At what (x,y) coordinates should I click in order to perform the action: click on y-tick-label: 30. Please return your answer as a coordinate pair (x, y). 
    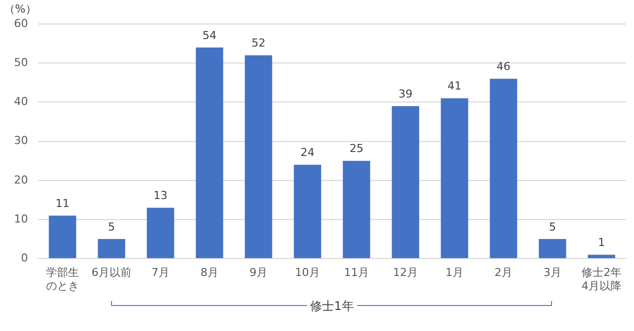
    Looking at the image, I should click on (21, 141).